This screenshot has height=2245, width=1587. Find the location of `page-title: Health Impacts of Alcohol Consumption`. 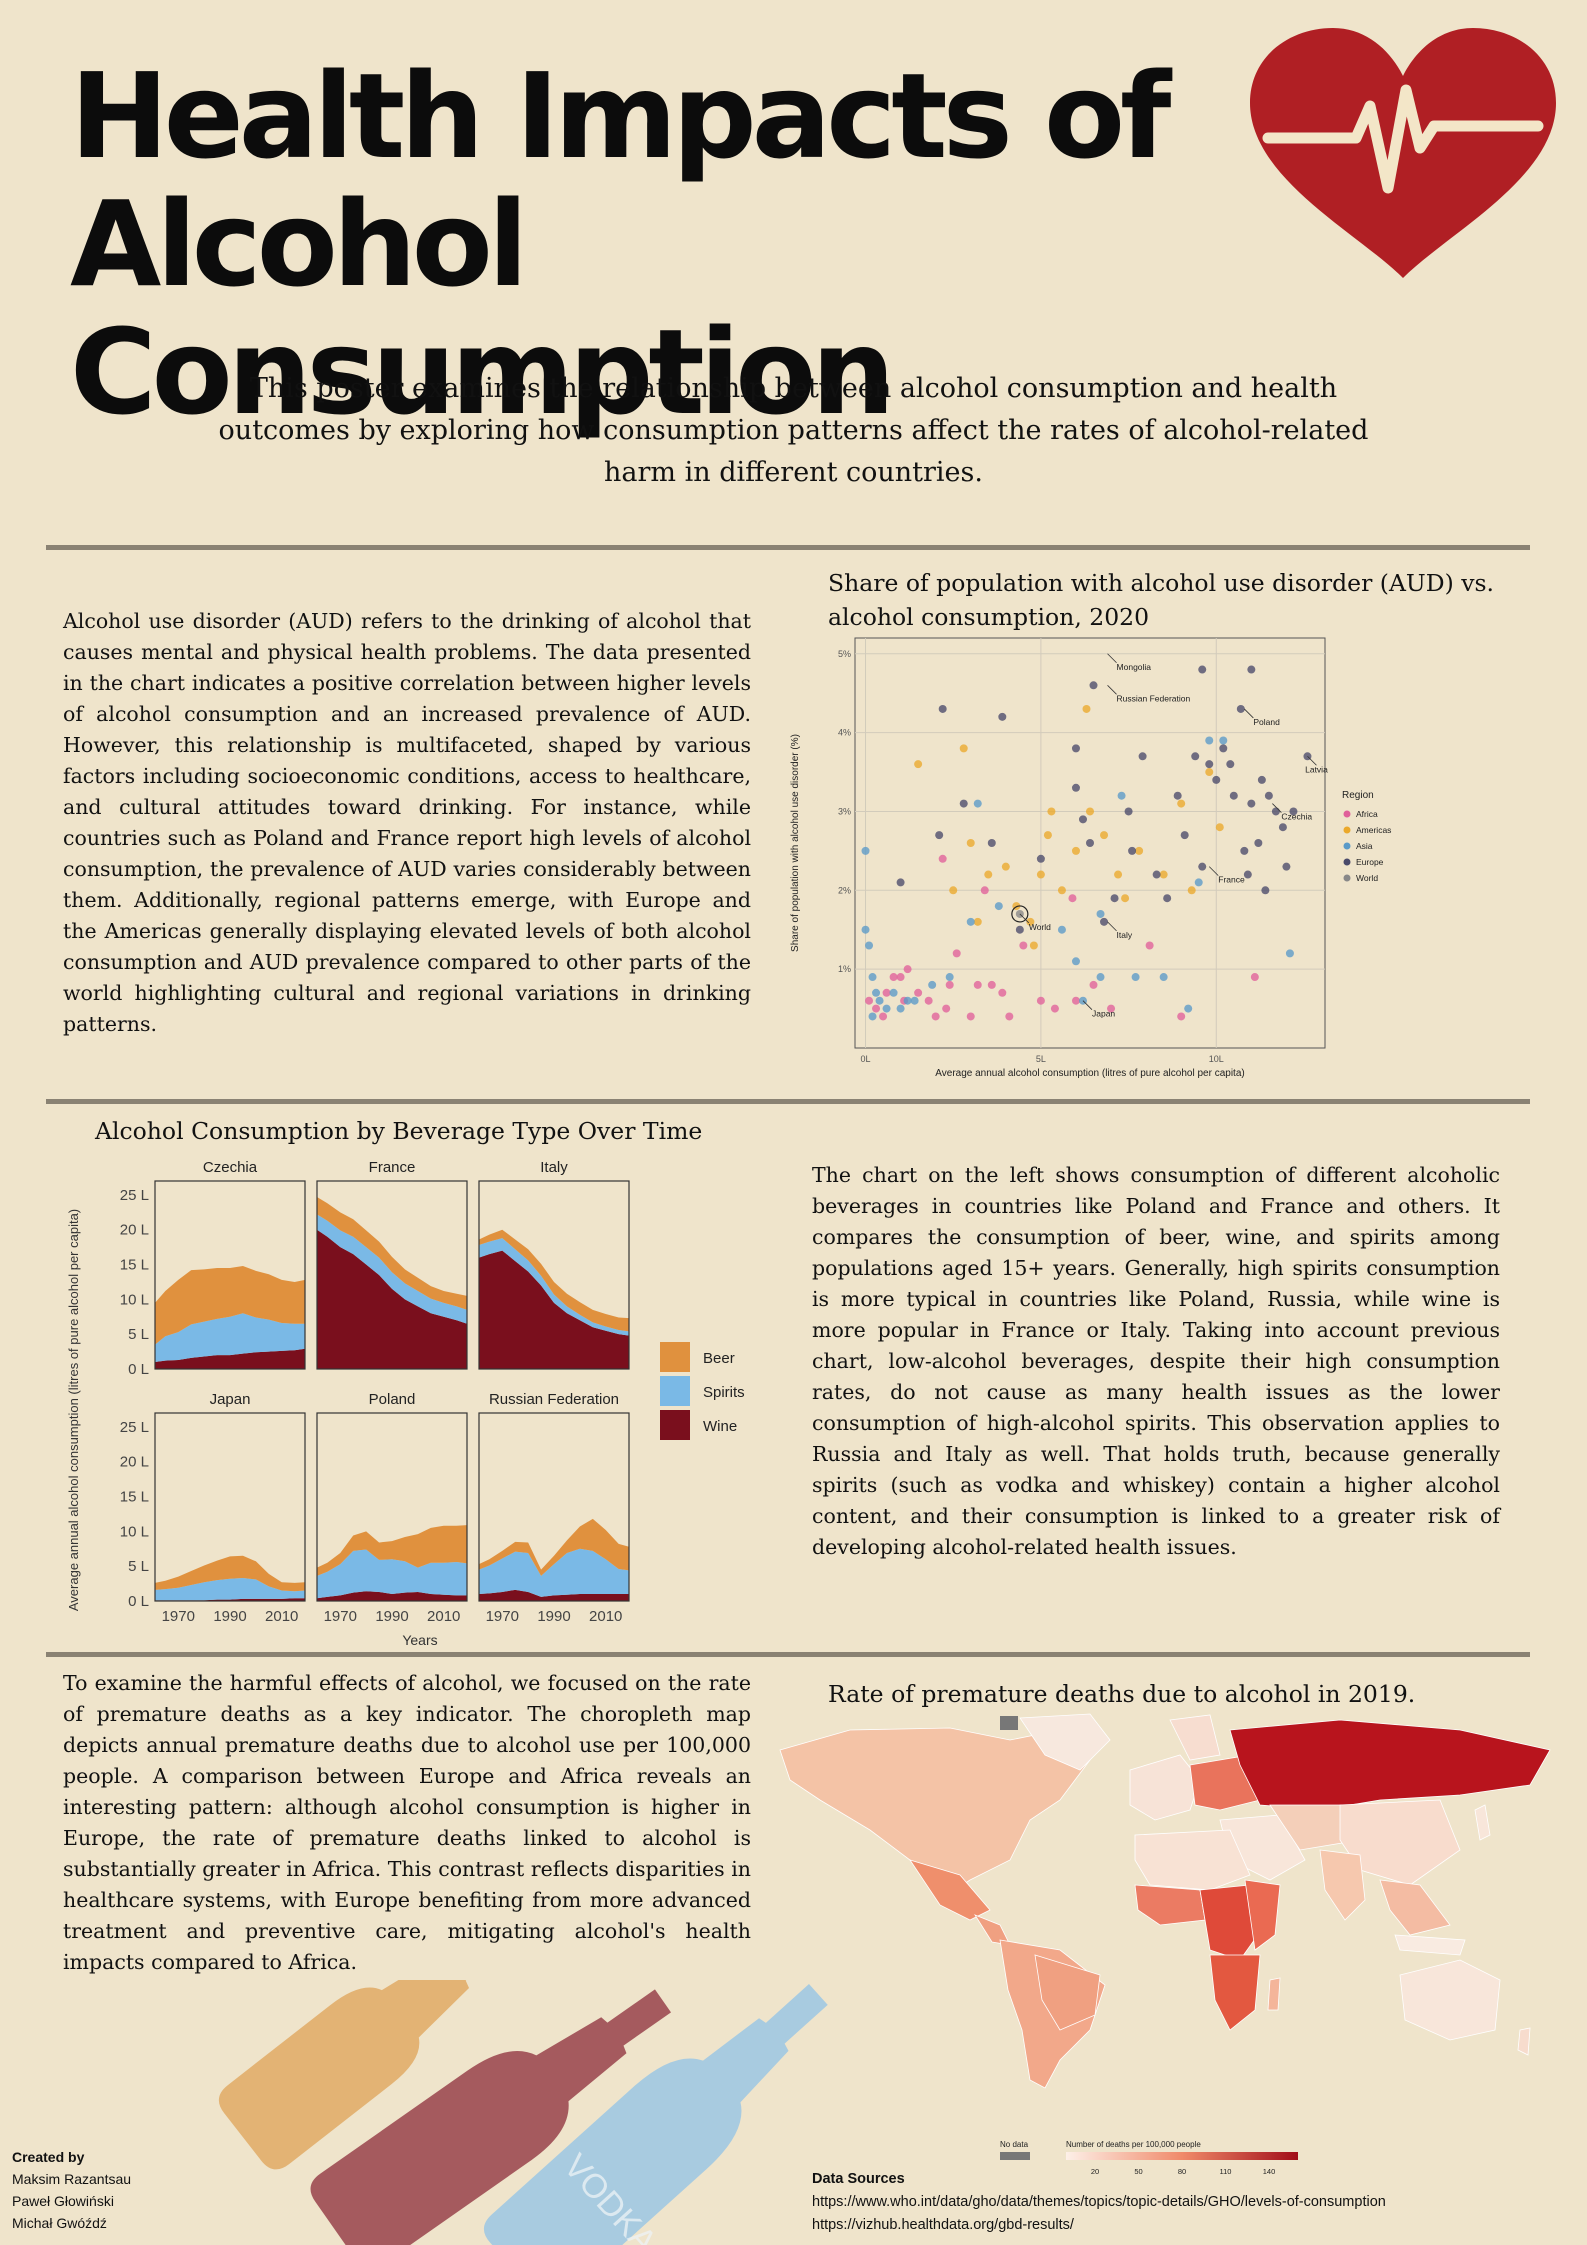

page-title: Health Impacts of Alcohol Consumption is located at coordinates (670, 244).